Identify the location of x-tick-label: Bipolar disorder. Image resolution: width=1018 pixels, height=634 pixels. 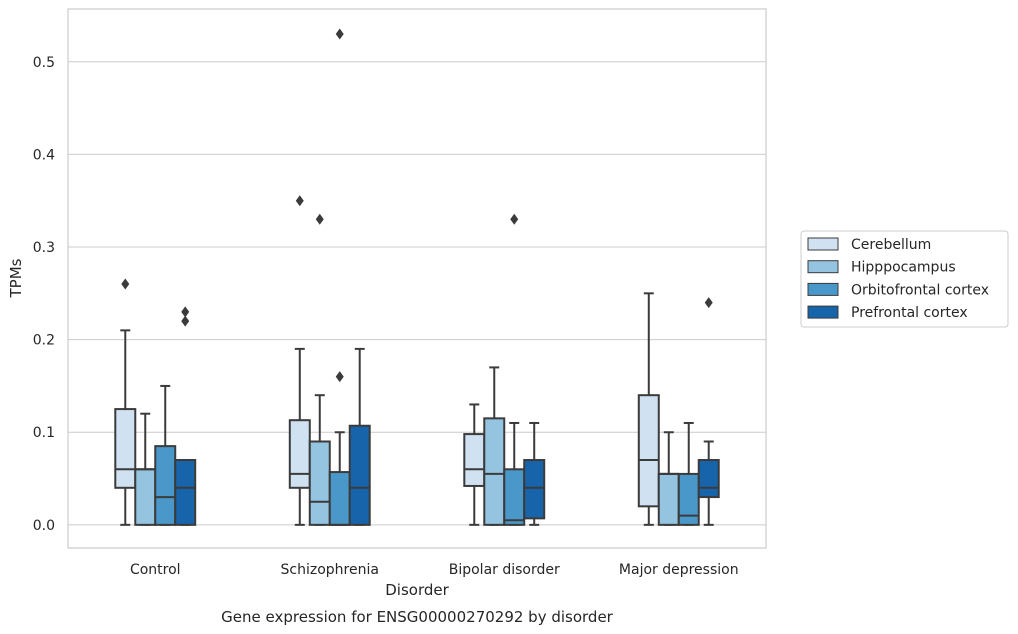
(504, 570).